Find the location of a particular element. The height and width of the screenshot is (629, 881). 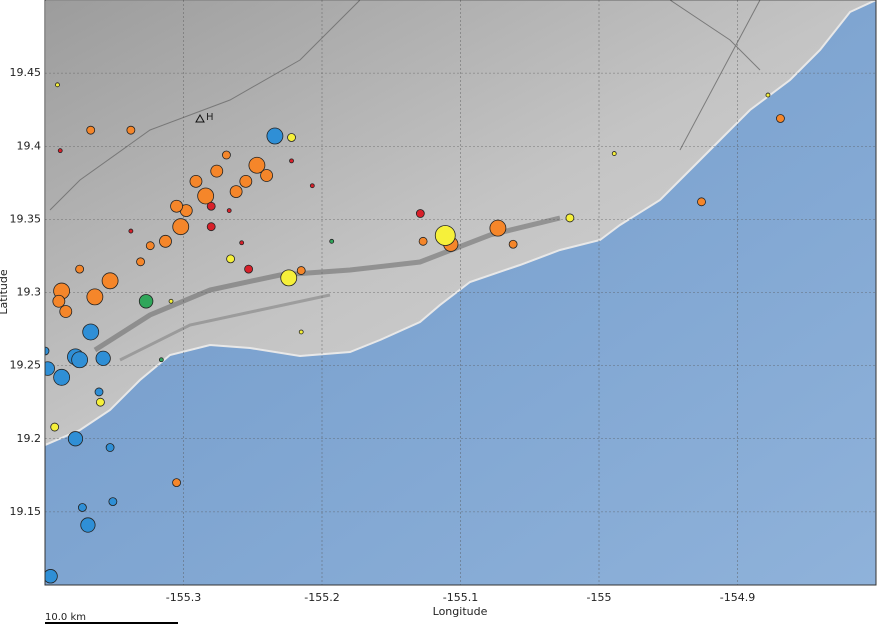

x-tick-label: -154.9 is located at coordinates (737, 597).